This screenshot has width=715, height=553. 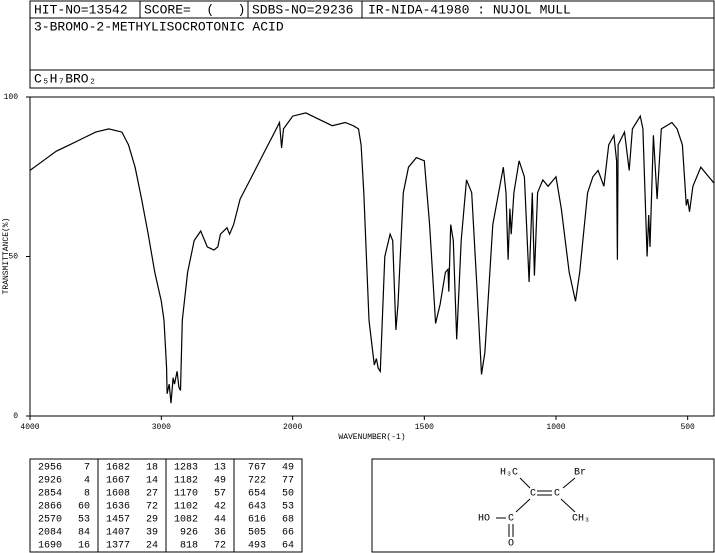 I want to click on peak-wavenumber: 1457, so click(x=118, y=520).